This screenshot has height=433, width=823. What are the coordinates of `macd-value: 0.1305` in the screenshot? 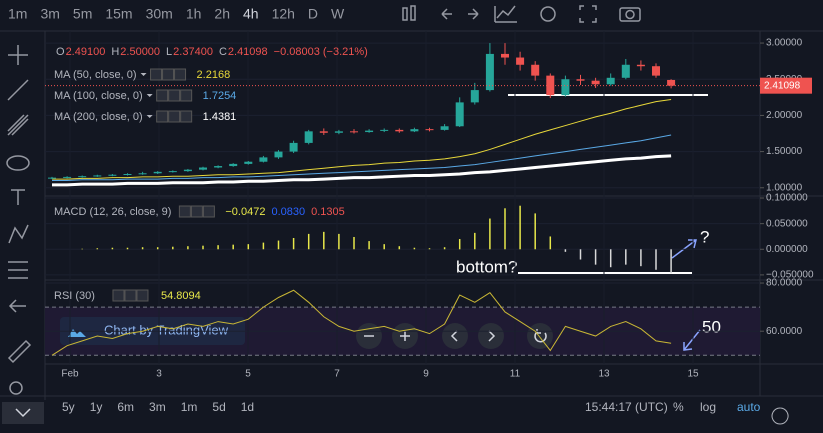 It's located at (328, 212).